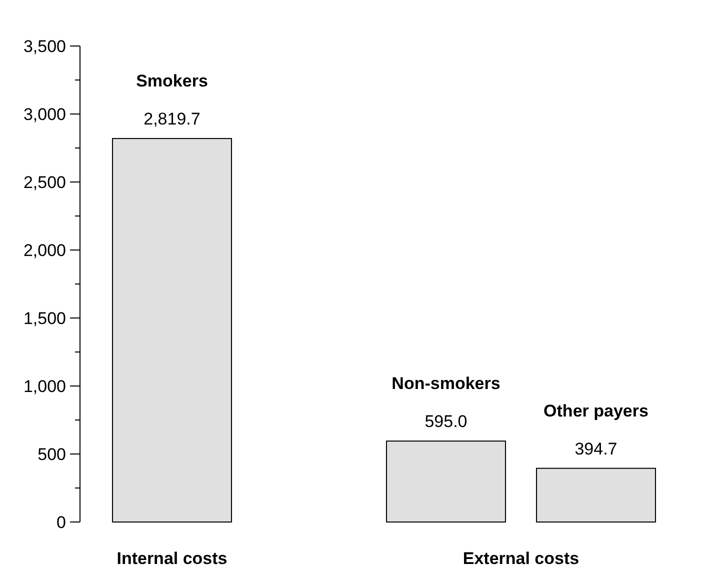  I want to click on y-tick-label: 500, so click(52, 454).